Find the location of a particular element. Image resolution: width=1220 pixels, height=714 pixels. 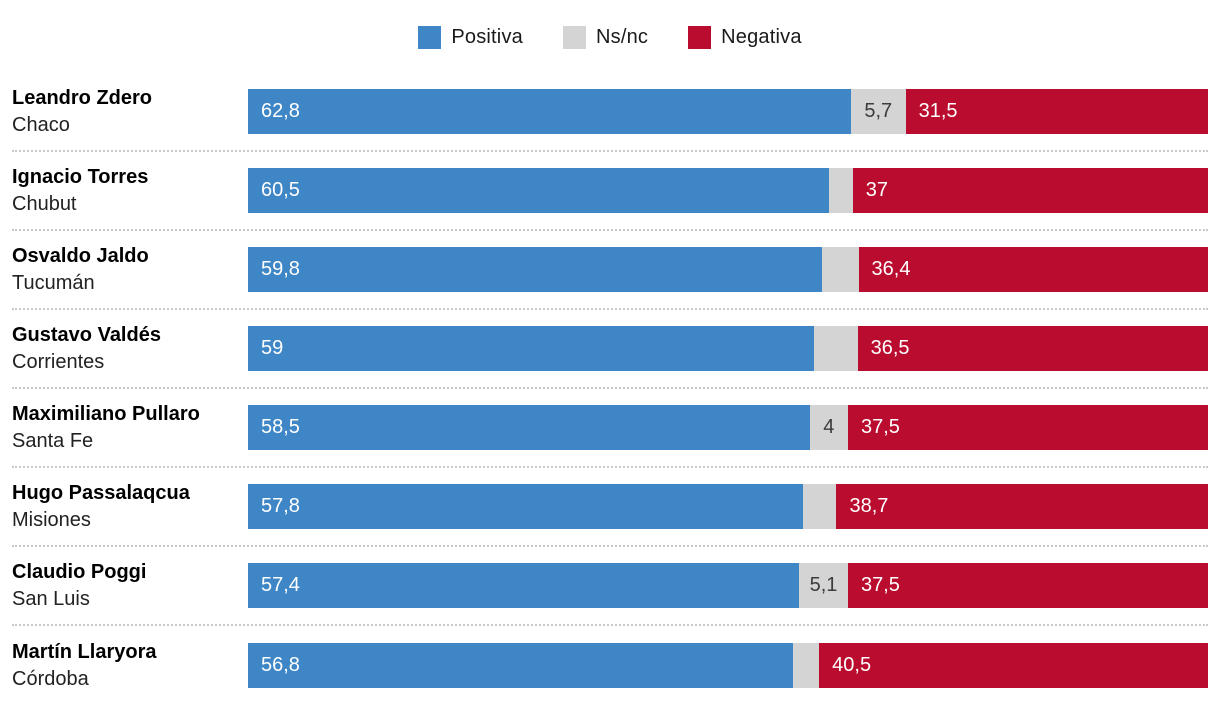

legend-item-nsnc: Ns/nc is located at coordinates (605, 37).